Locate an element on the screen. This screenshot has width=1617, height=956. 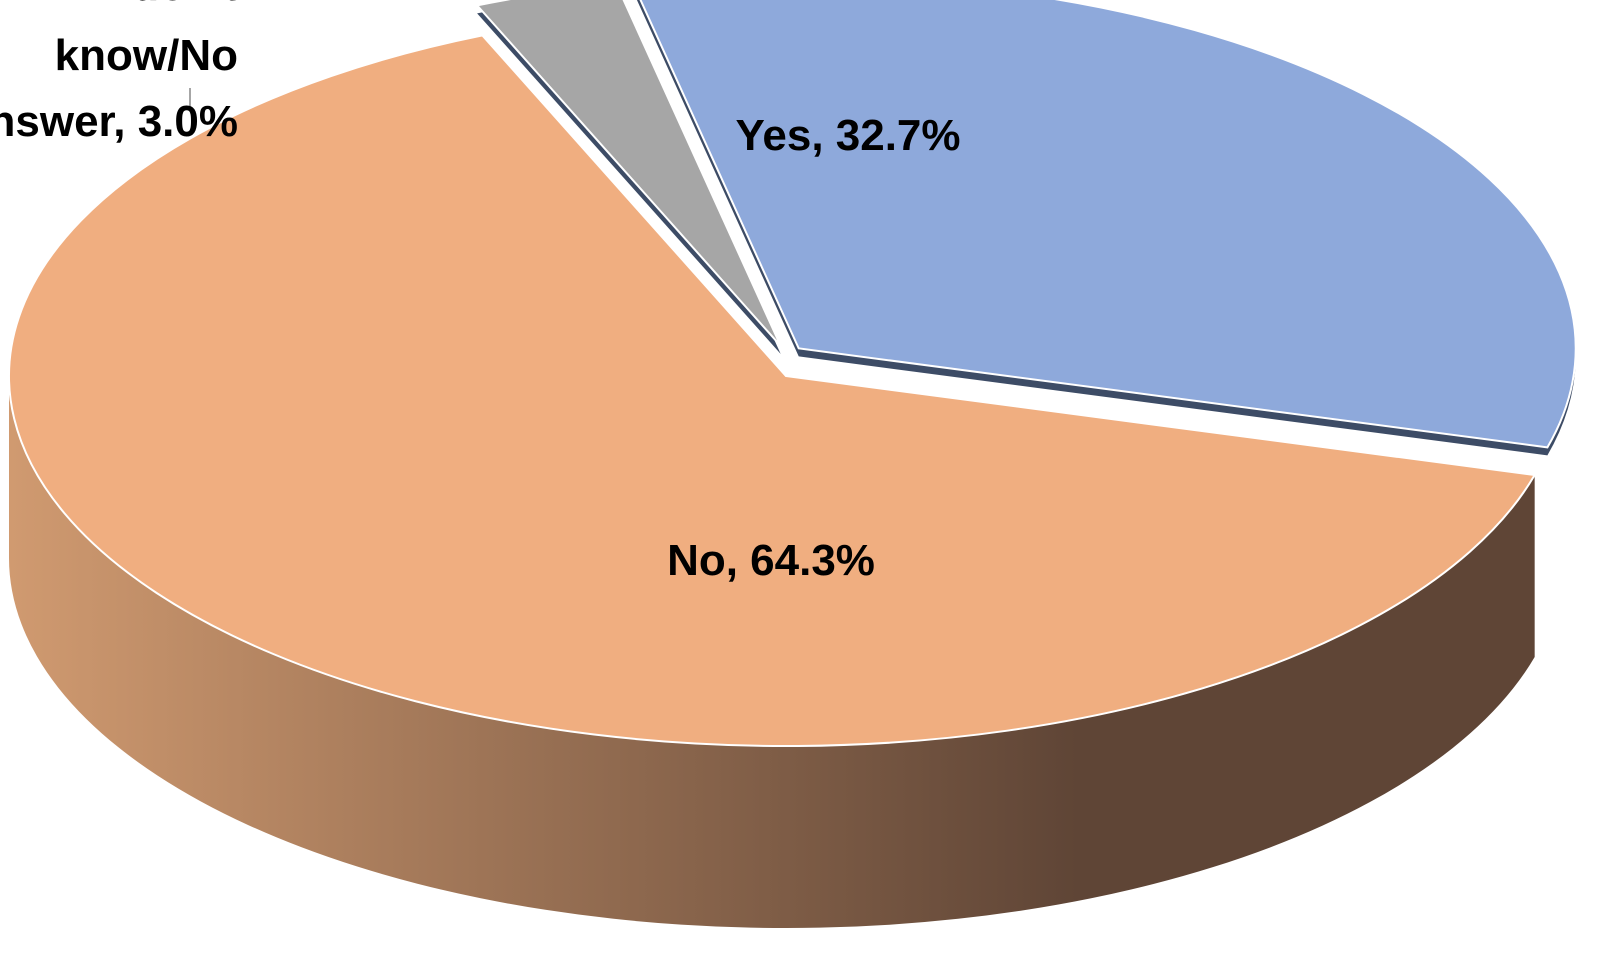
data-label-line: know/No is located at coordinates (146, 55).